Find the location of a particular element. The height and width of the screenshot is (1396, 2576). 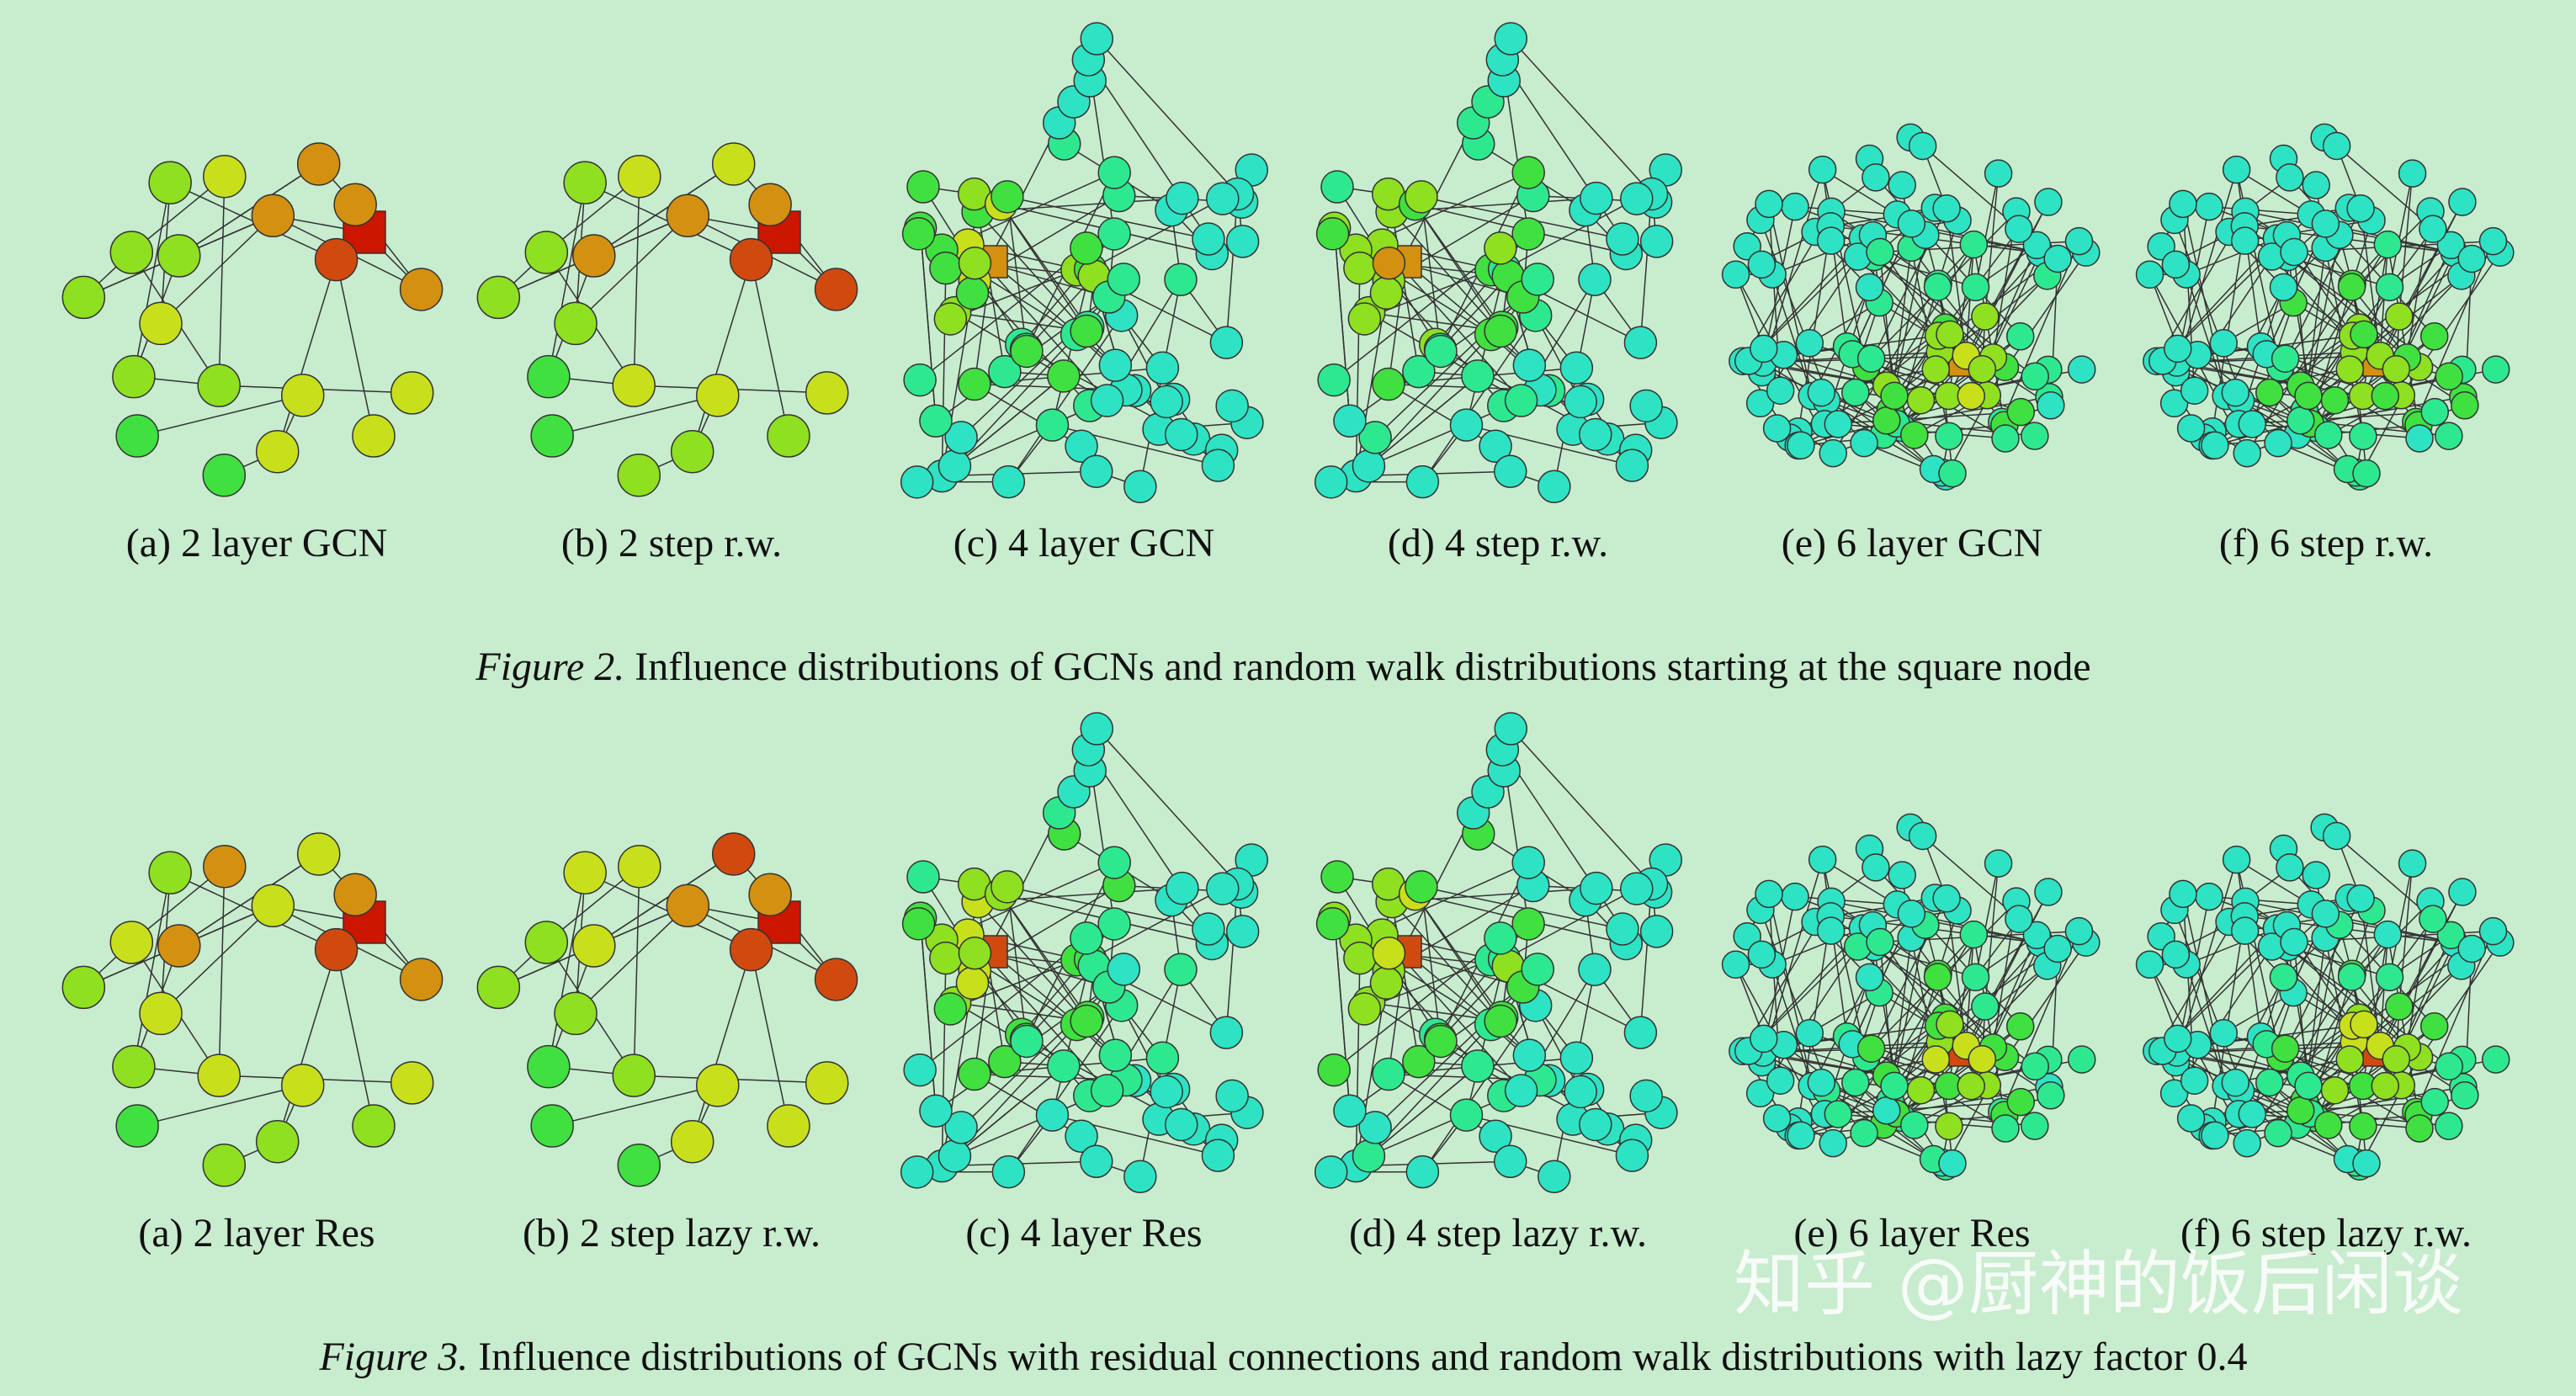

subcaption: (c) 4 layer GCN is located at coordinates (1084, 543).